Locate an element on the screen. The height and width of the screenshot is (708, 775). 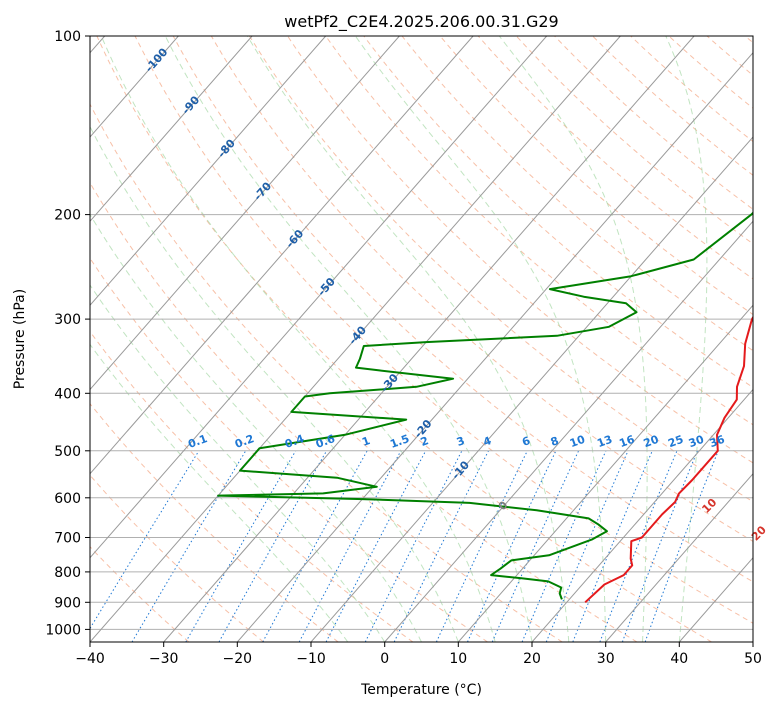
mixing-ratio-label: 0.4 is located at coordinates (294, 441).